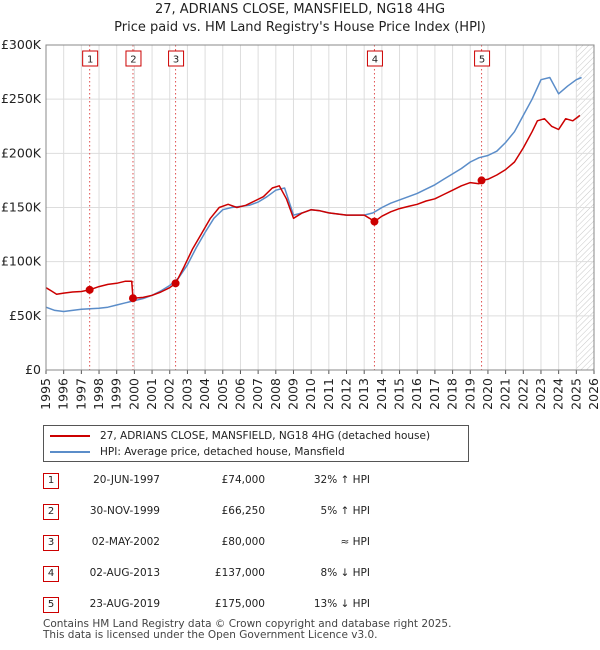  What do you see at coordinates (45, 394) in the screenshot?
I see `x-tick-label: 1995` at bounding box center [45, 394].